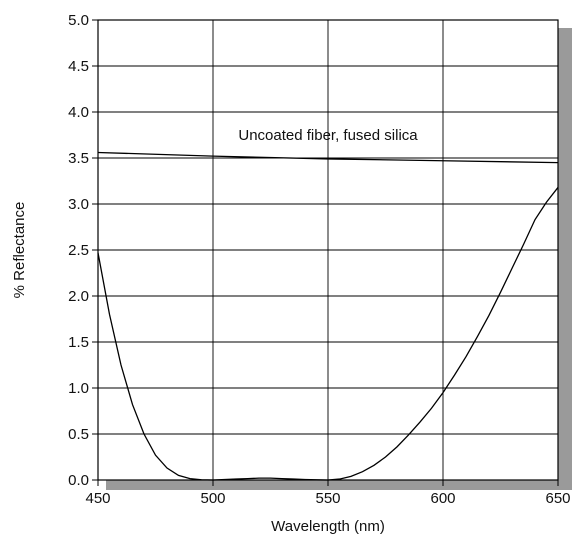 Image resolution: width=574 pixels, height=539 pixels. I want to click on x-tick-label: 650, so click(557, 498).